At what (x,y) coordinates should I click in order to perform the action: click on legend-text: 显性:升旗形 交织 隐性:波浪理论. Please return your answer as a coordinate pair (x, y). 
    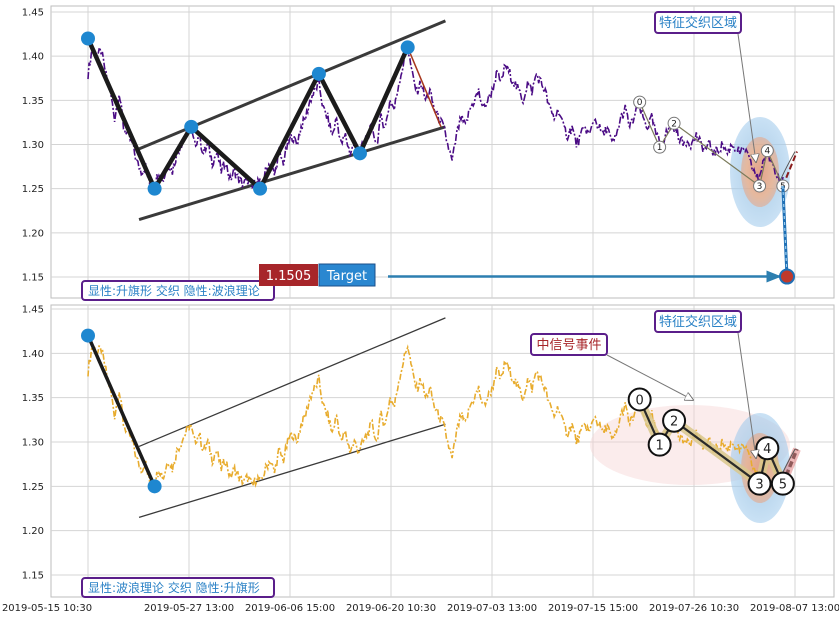
    Looking at the image, I should click on (174, 290).